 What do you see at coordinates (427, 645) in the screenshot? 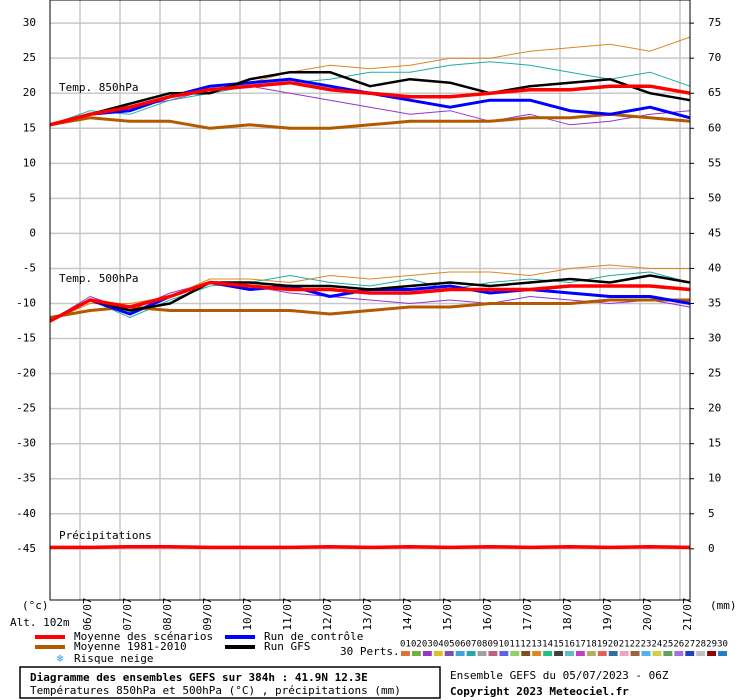
I see `perturbation-name: 03` at bounding box center [427, 645].